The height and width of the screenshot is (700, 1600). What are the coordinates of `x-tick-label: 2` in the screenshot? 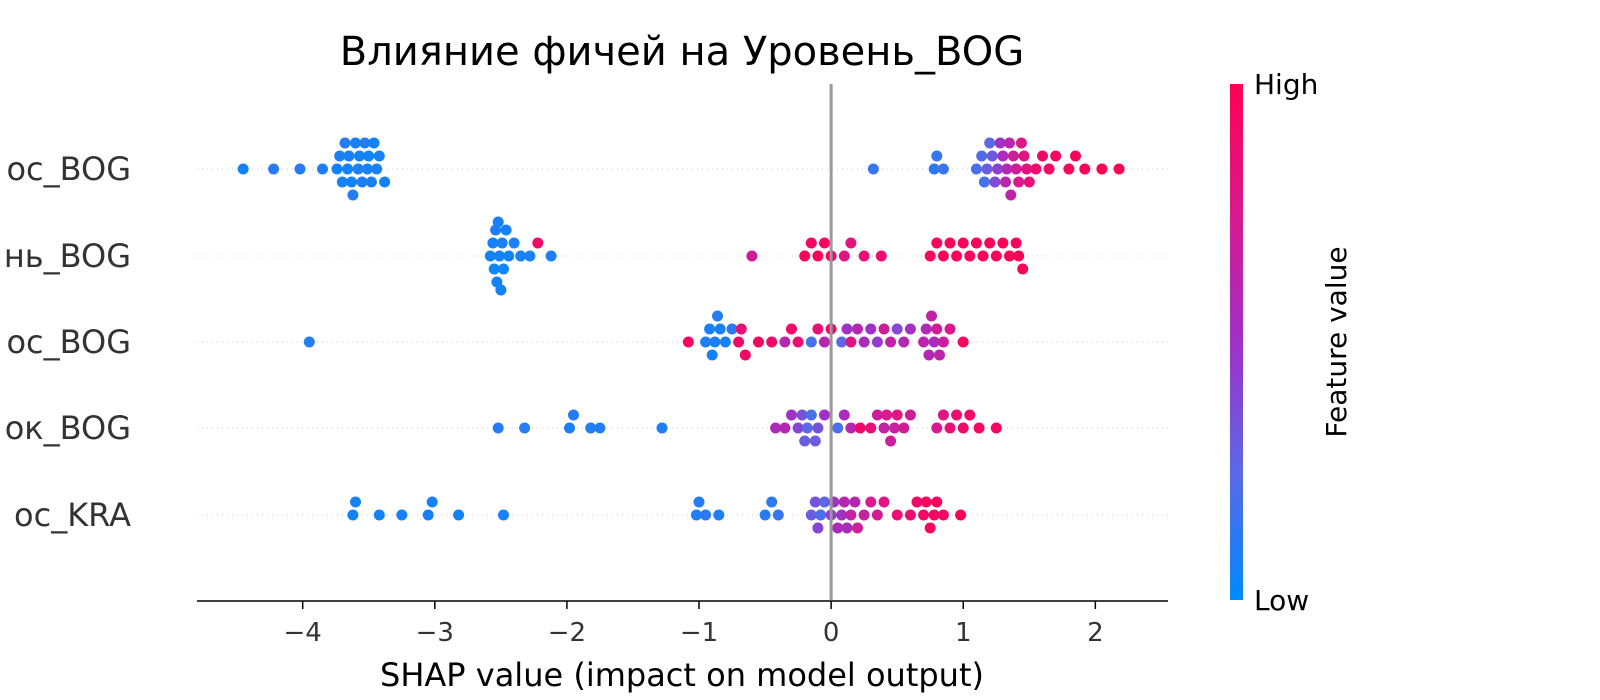 It's located at (1095, 633).